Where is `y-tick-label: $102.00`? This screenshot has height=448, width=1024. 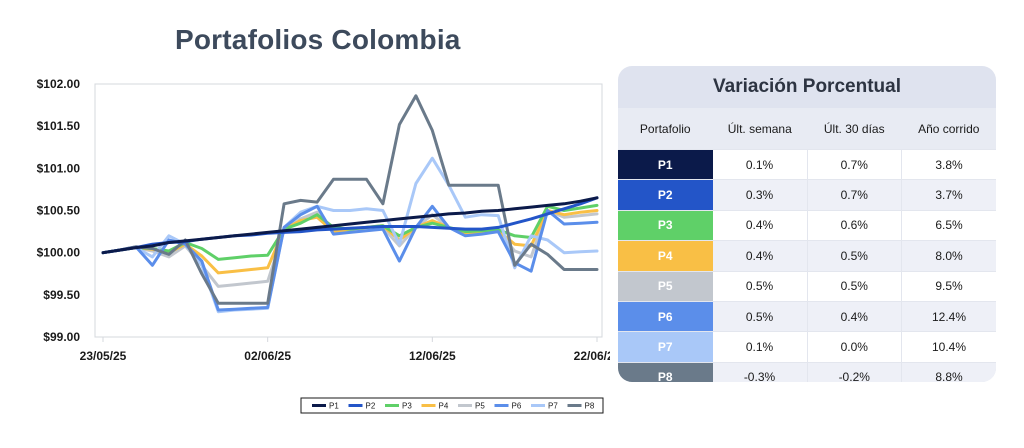
y-tick-label: $102.00 is located at coordinates (59, 84).